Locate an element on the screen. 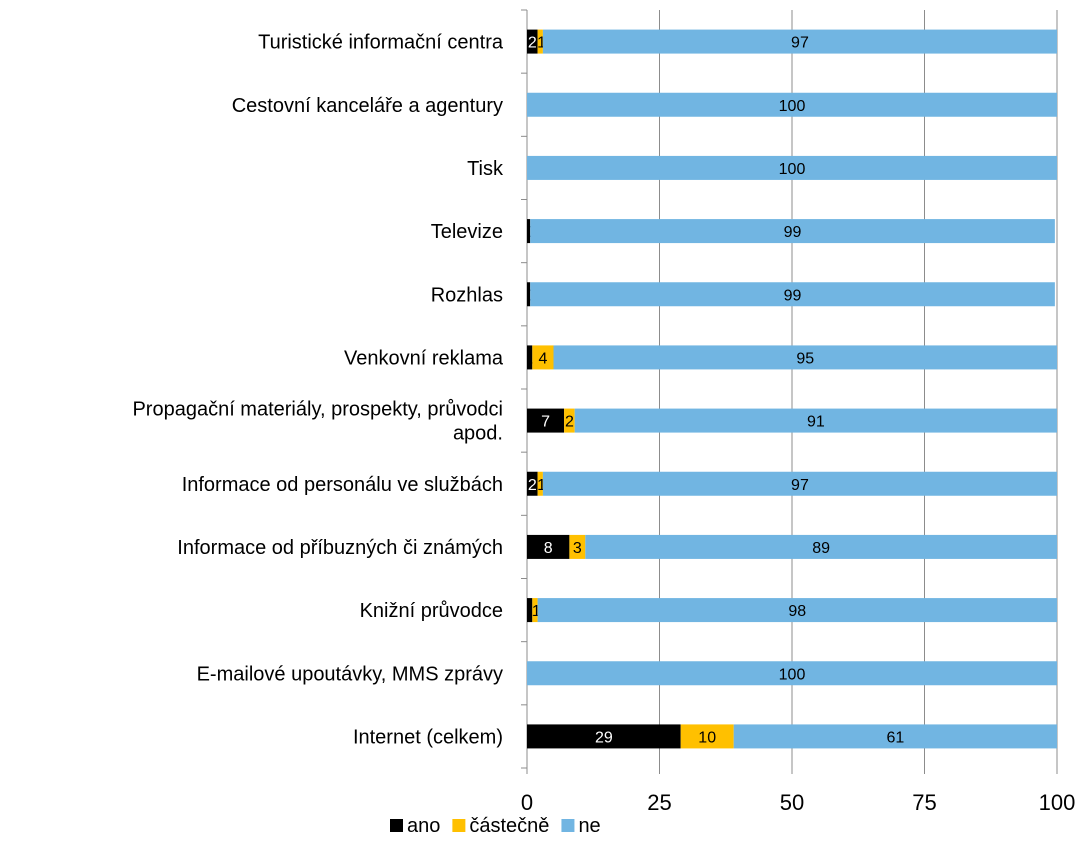 Image resolution: width=1081 pixels, height=857 pixels. bar-částečně-5 is located at coordinates (543, 357).